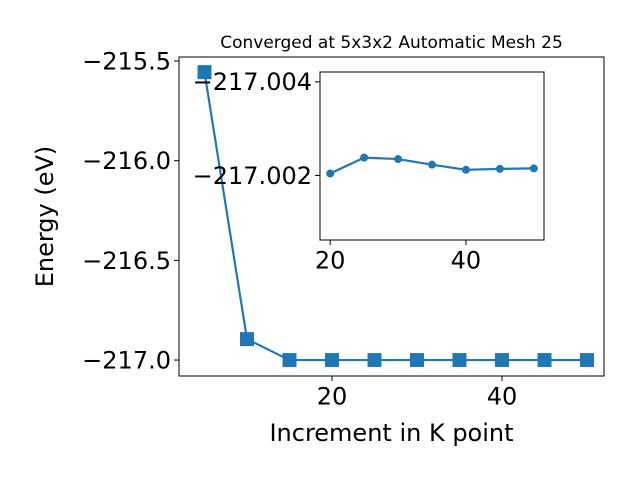 Image resolution: width=640 pixels, height=480 pixels. What do you see at coordinates (126, 261) in the screenshot?
I see `main-y-tick-label: −216.5` at bounding box center [126, 261].